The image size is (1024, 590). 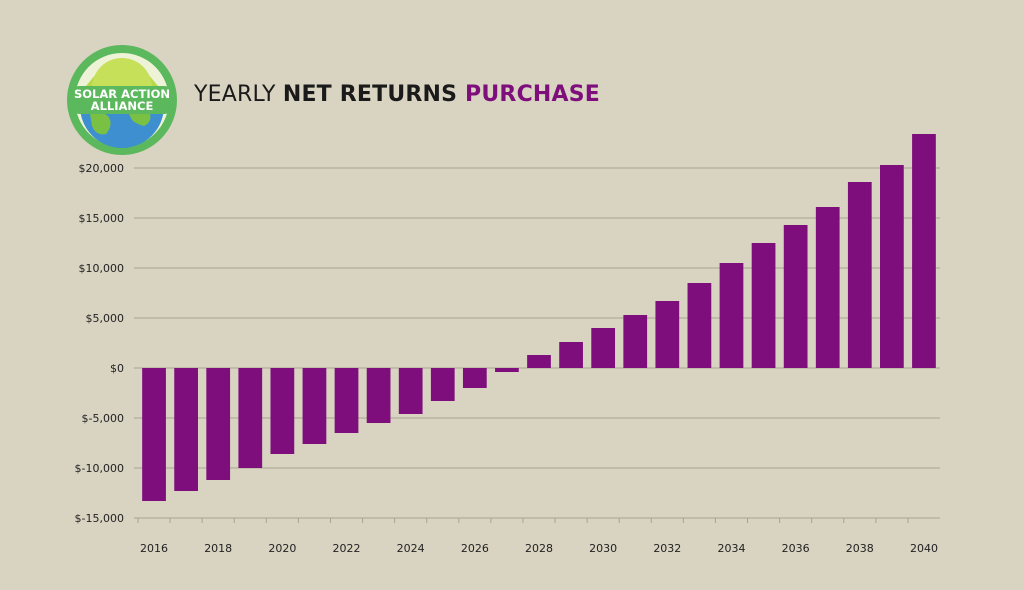 I want to click on bar-2027, so click(x=507, y=370).